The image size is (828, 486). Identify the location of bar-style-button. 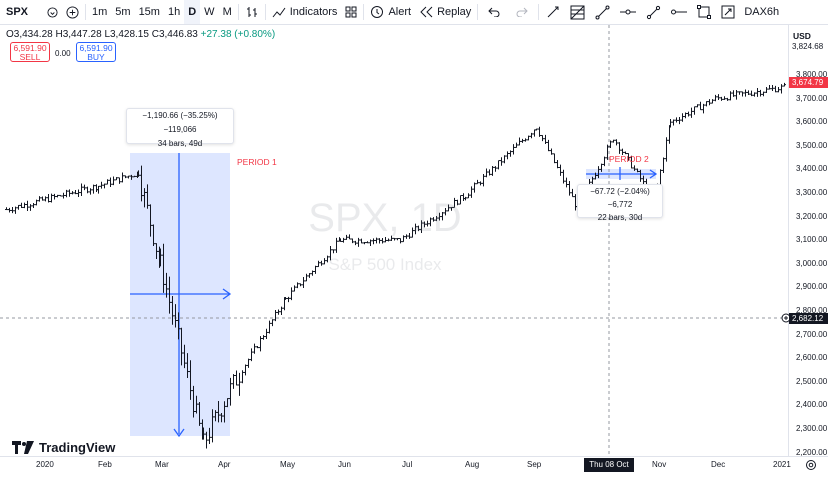
(252, 12).